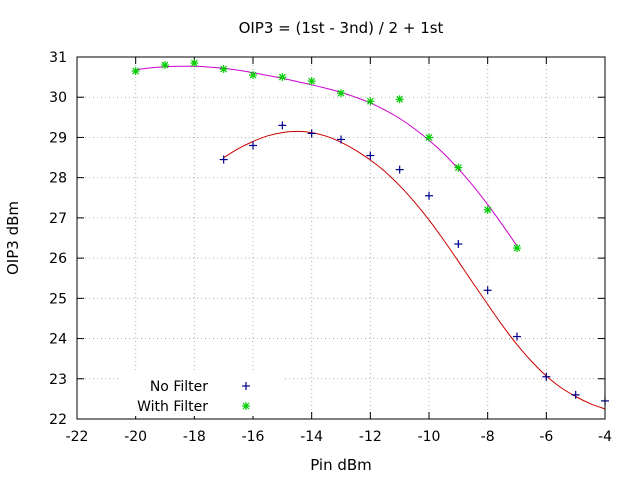  What do you see at coordinates (58, 179) in the screenshot?
I see `y-tick-label: 28` at bounding box center [58, 179].